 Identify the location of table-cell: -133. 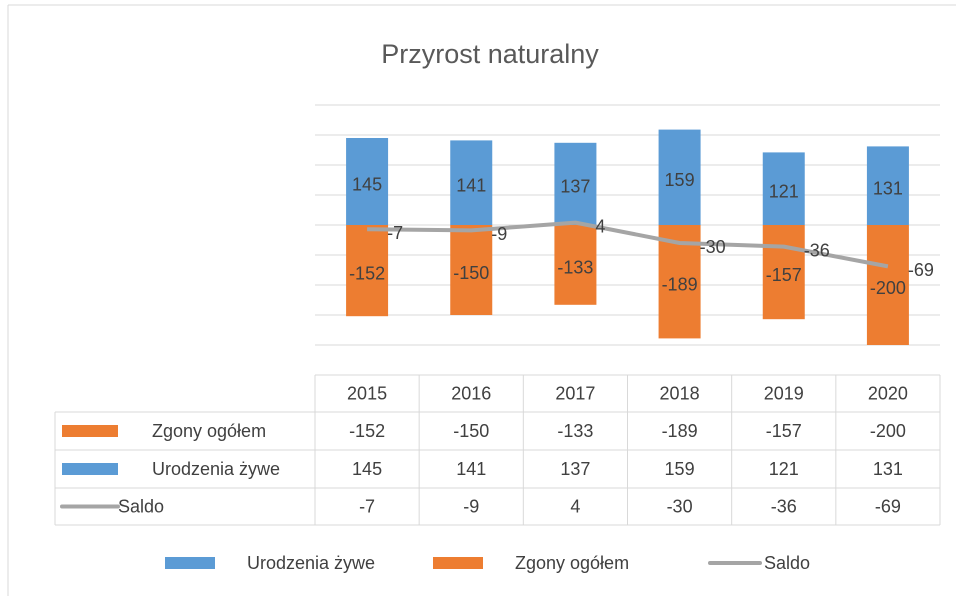
(575, 431).